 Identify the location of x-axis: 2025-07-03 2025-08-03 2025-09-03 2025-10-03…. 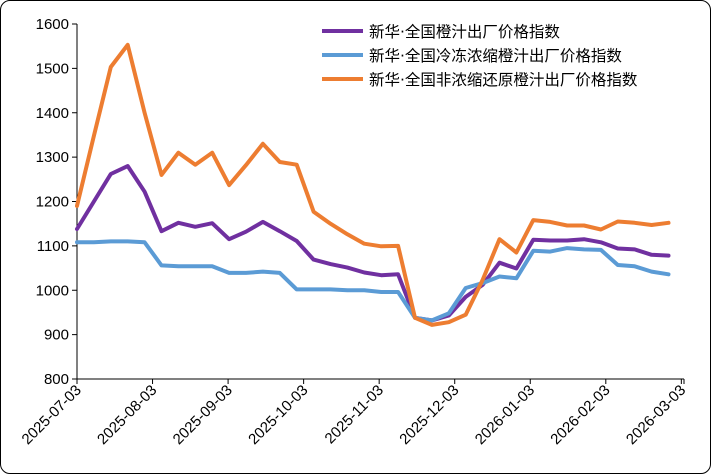
(354, 413).